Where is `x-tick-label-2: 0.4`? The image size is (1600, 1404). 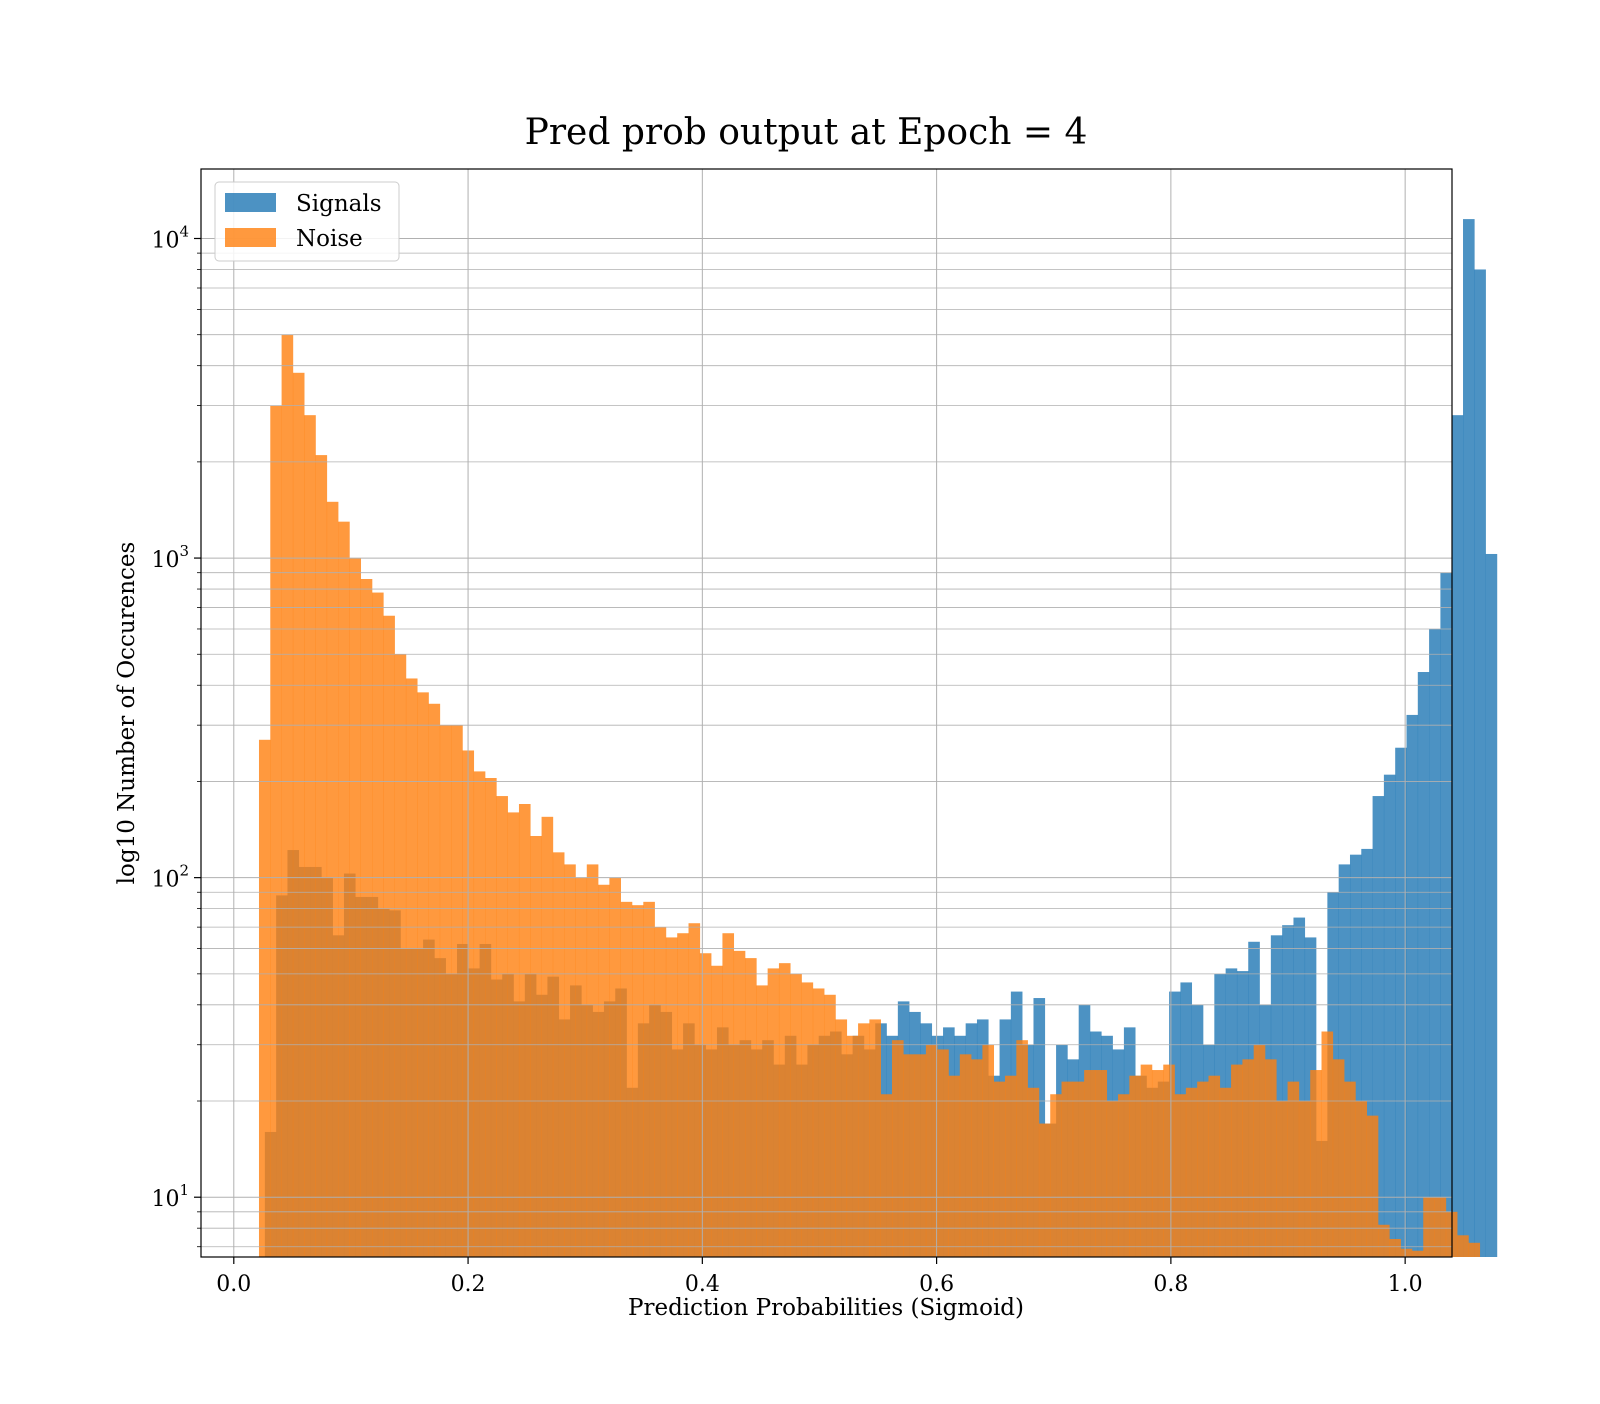
x-tick-label-2: 0.4 is located at coordinates (702, 1284).